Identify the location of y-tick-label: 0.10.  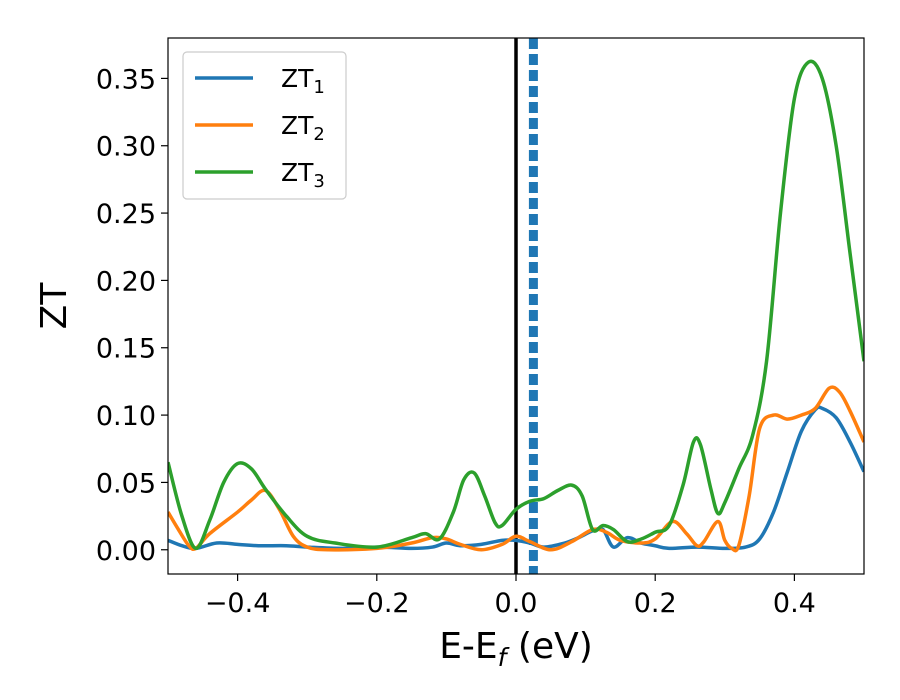
(126, 416).